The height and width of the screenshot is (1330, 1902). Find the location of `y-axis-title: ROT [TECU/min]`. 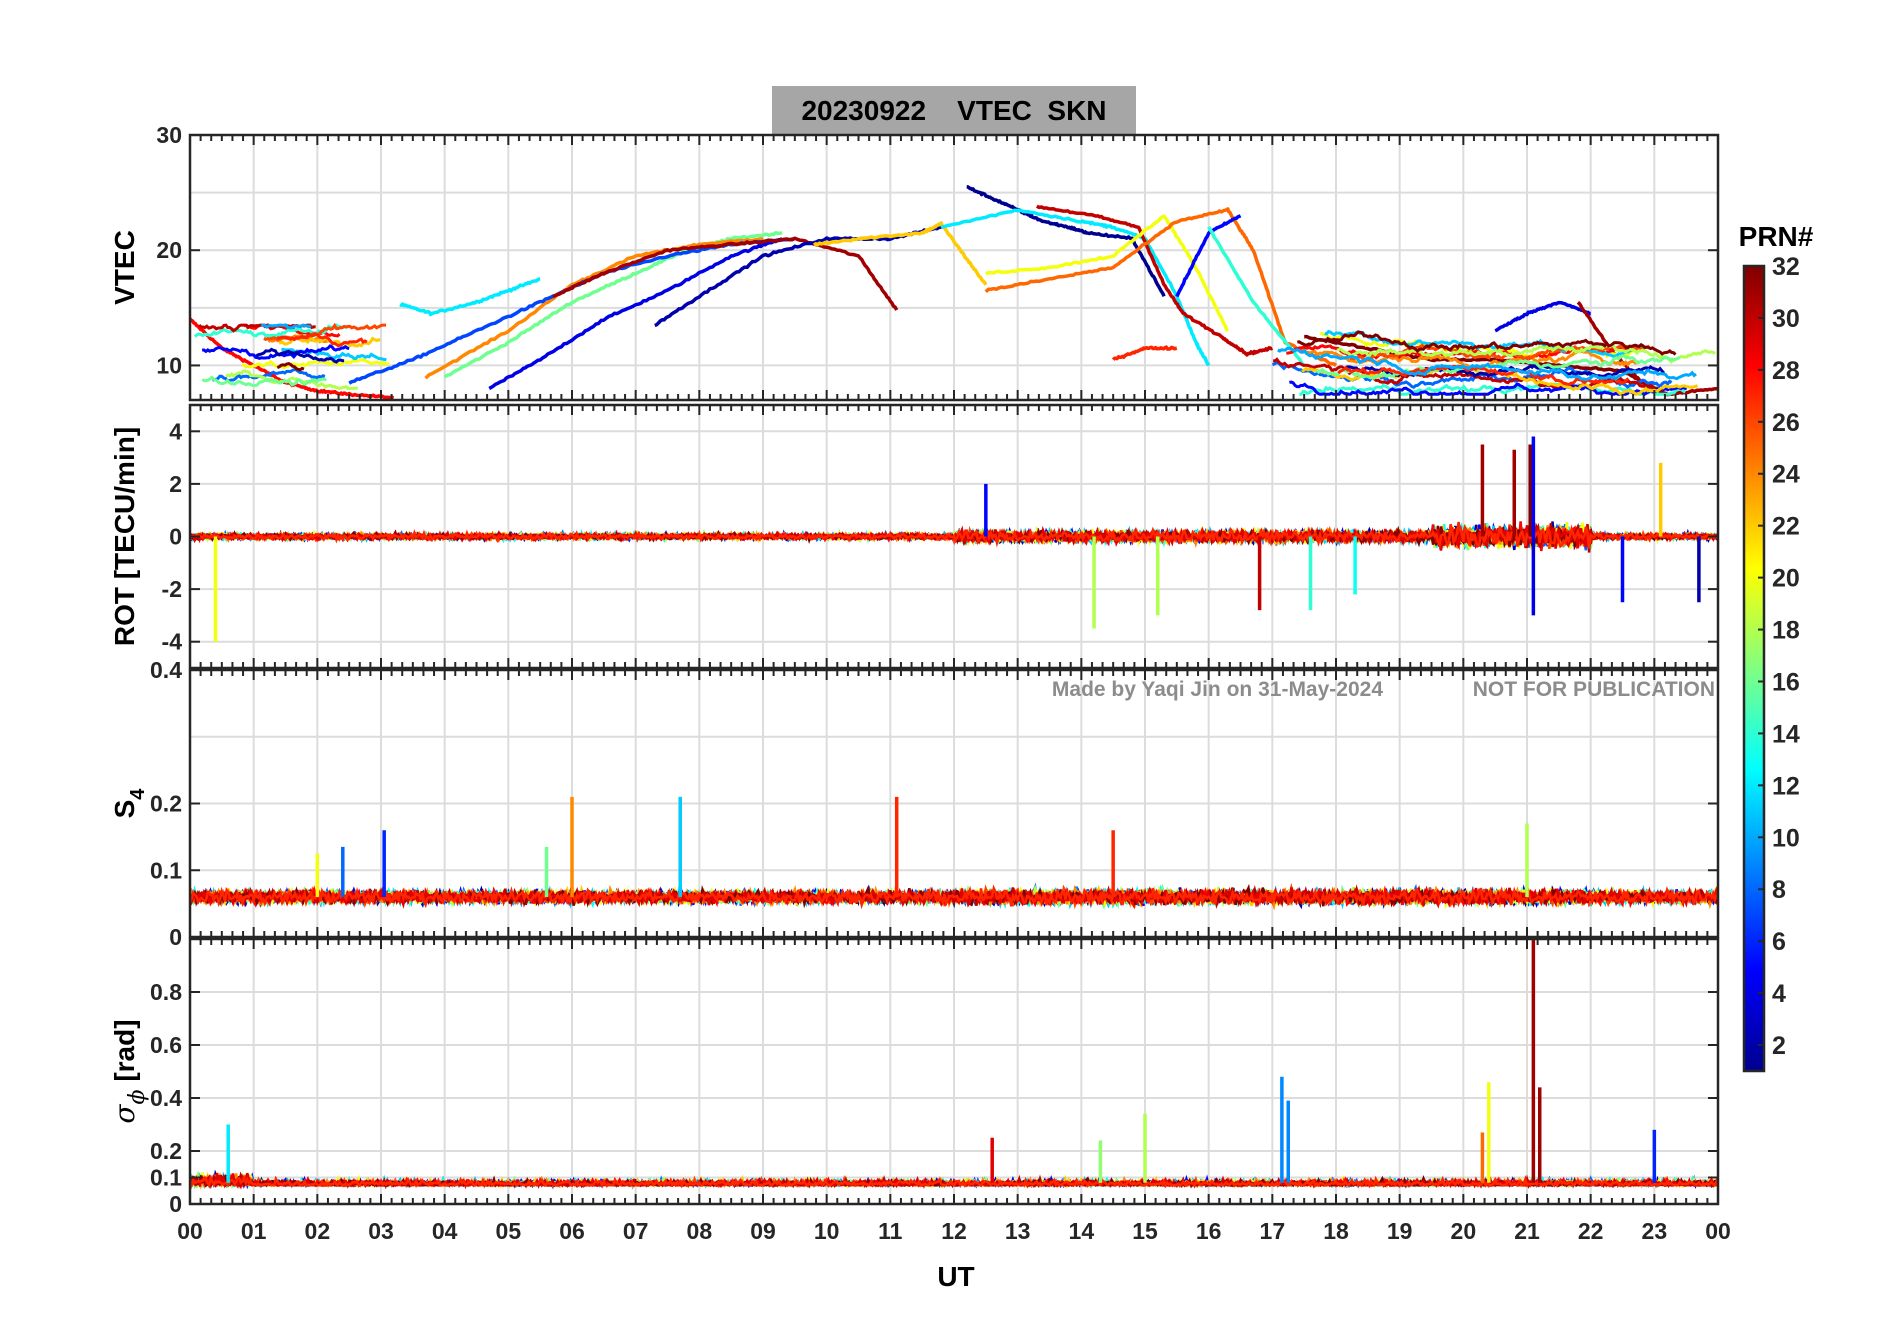

y-axis-title: ROT [TECU/min] is located at coordinates (124, 536).